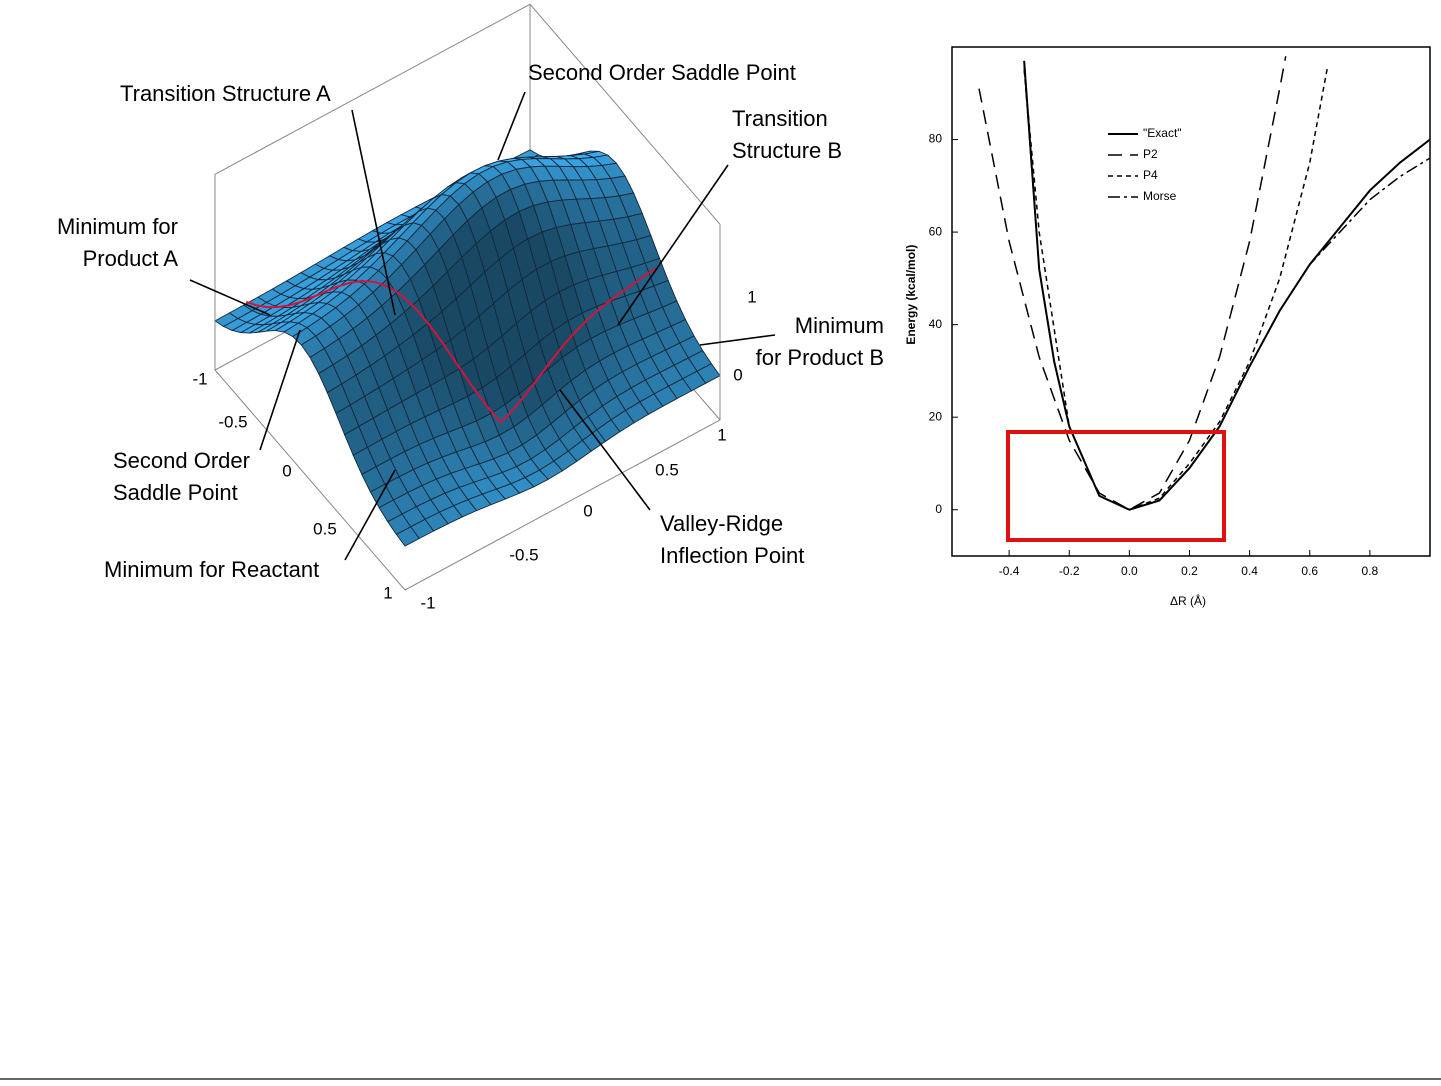 The image size is (1441, 1086). I want to click on x-axis-label: ΔR (Å), so click(1188, 600).